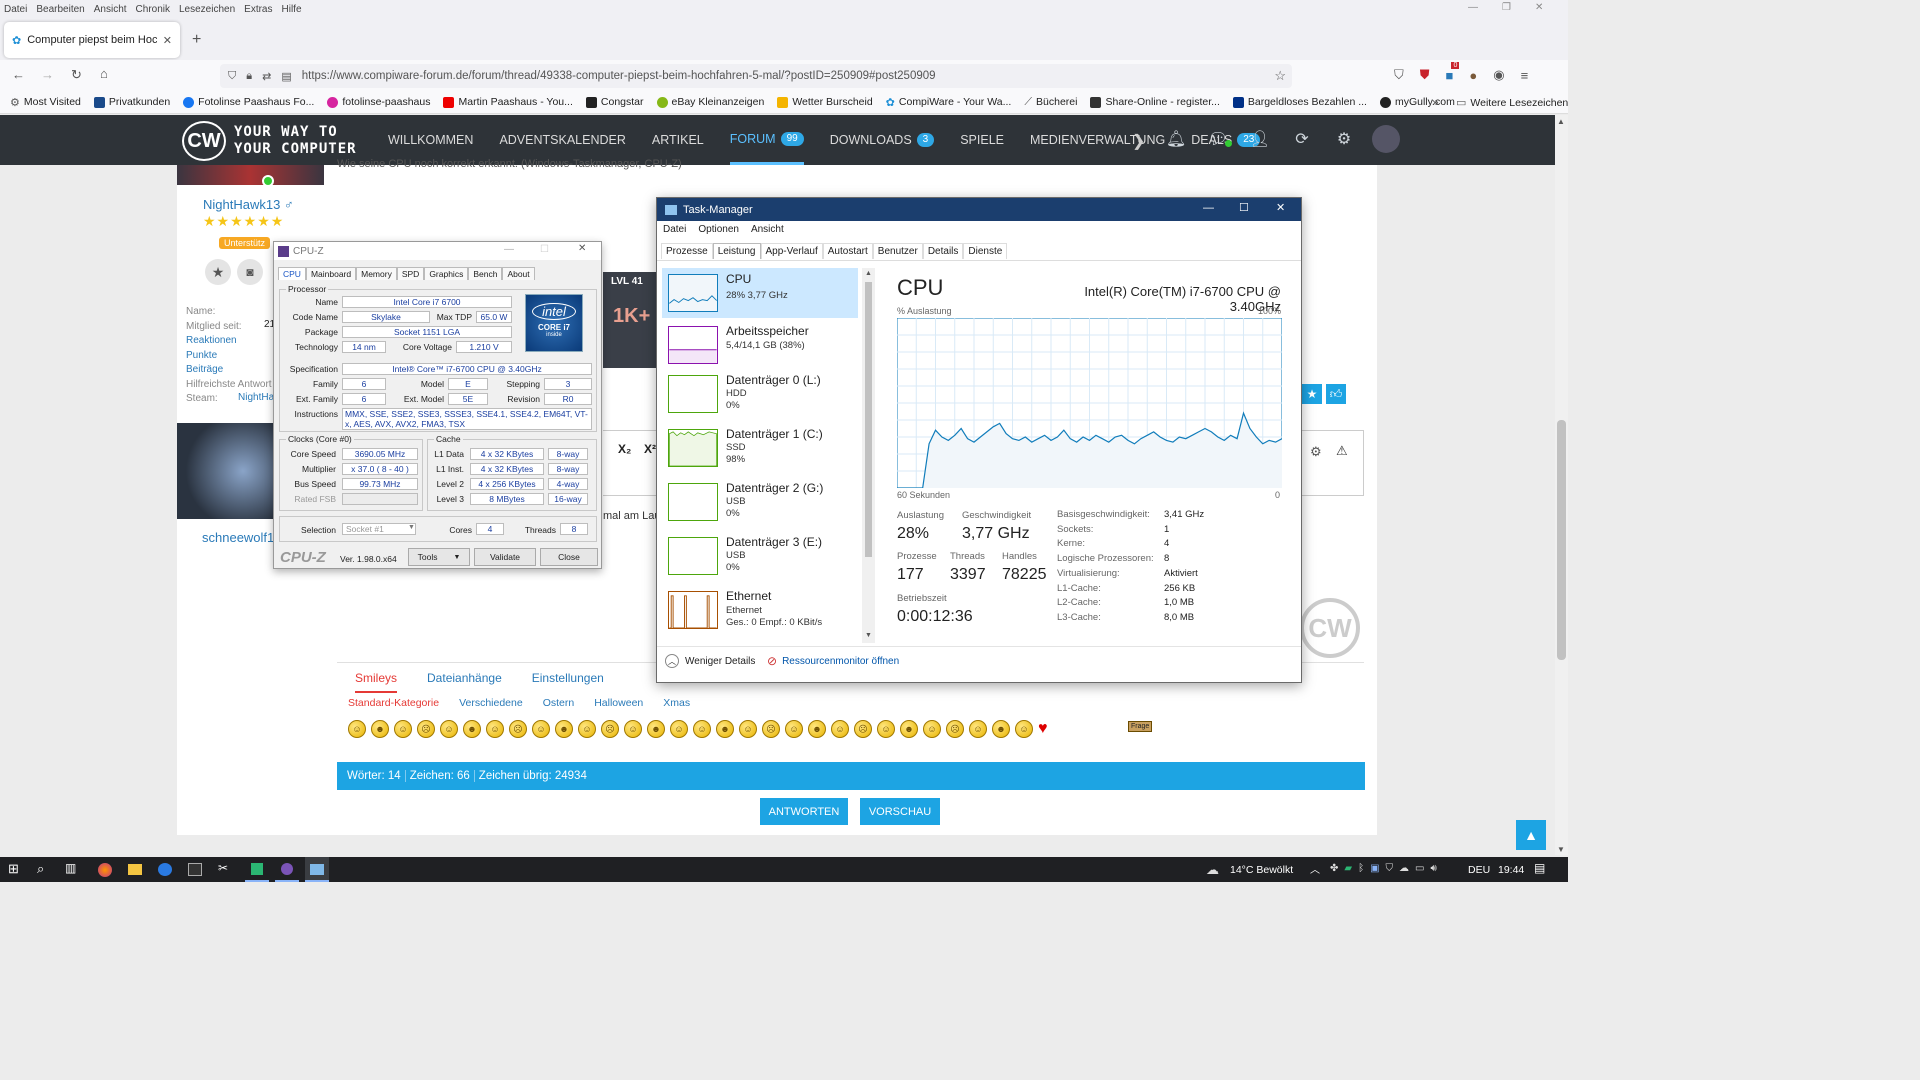 Image resolution: width=1920 pixels, height=1080 pixels. I want to click on tm-tab-details: Details, so click(943, 251).